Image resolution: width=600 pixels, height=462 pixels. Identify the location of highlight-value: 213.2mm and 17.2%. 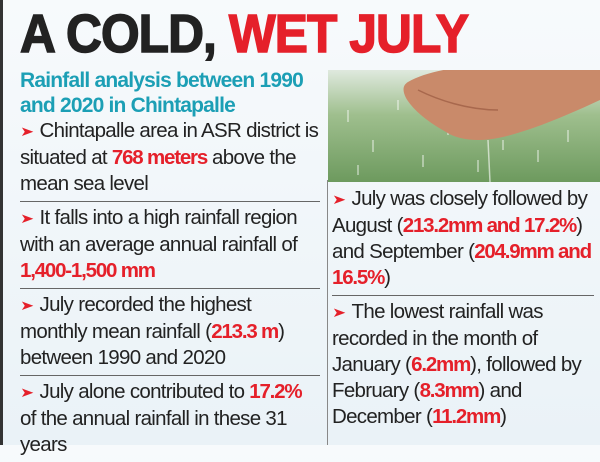
(490, 225).